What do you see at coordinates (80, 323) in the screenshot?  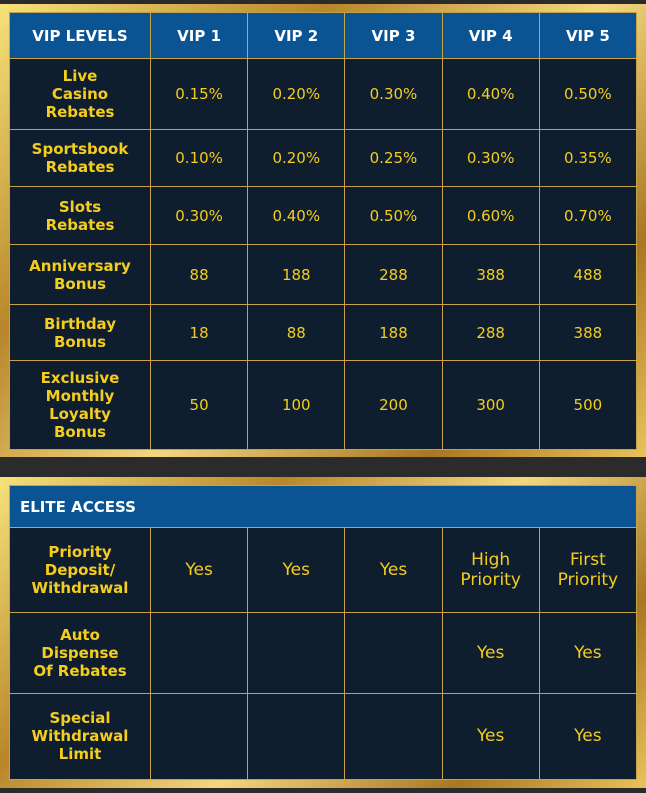 I see `row-label-line: Birthday` at bounding box center [80, 323].